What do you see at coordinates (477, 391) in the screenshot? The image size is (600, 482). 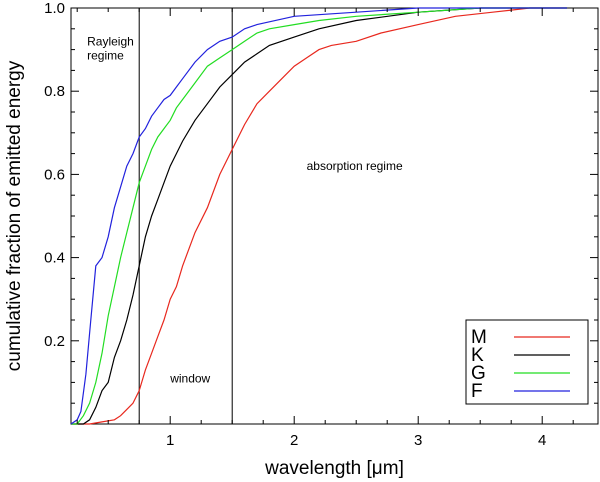 I see `legend-label-F: F` at bounding box center [477, 391].